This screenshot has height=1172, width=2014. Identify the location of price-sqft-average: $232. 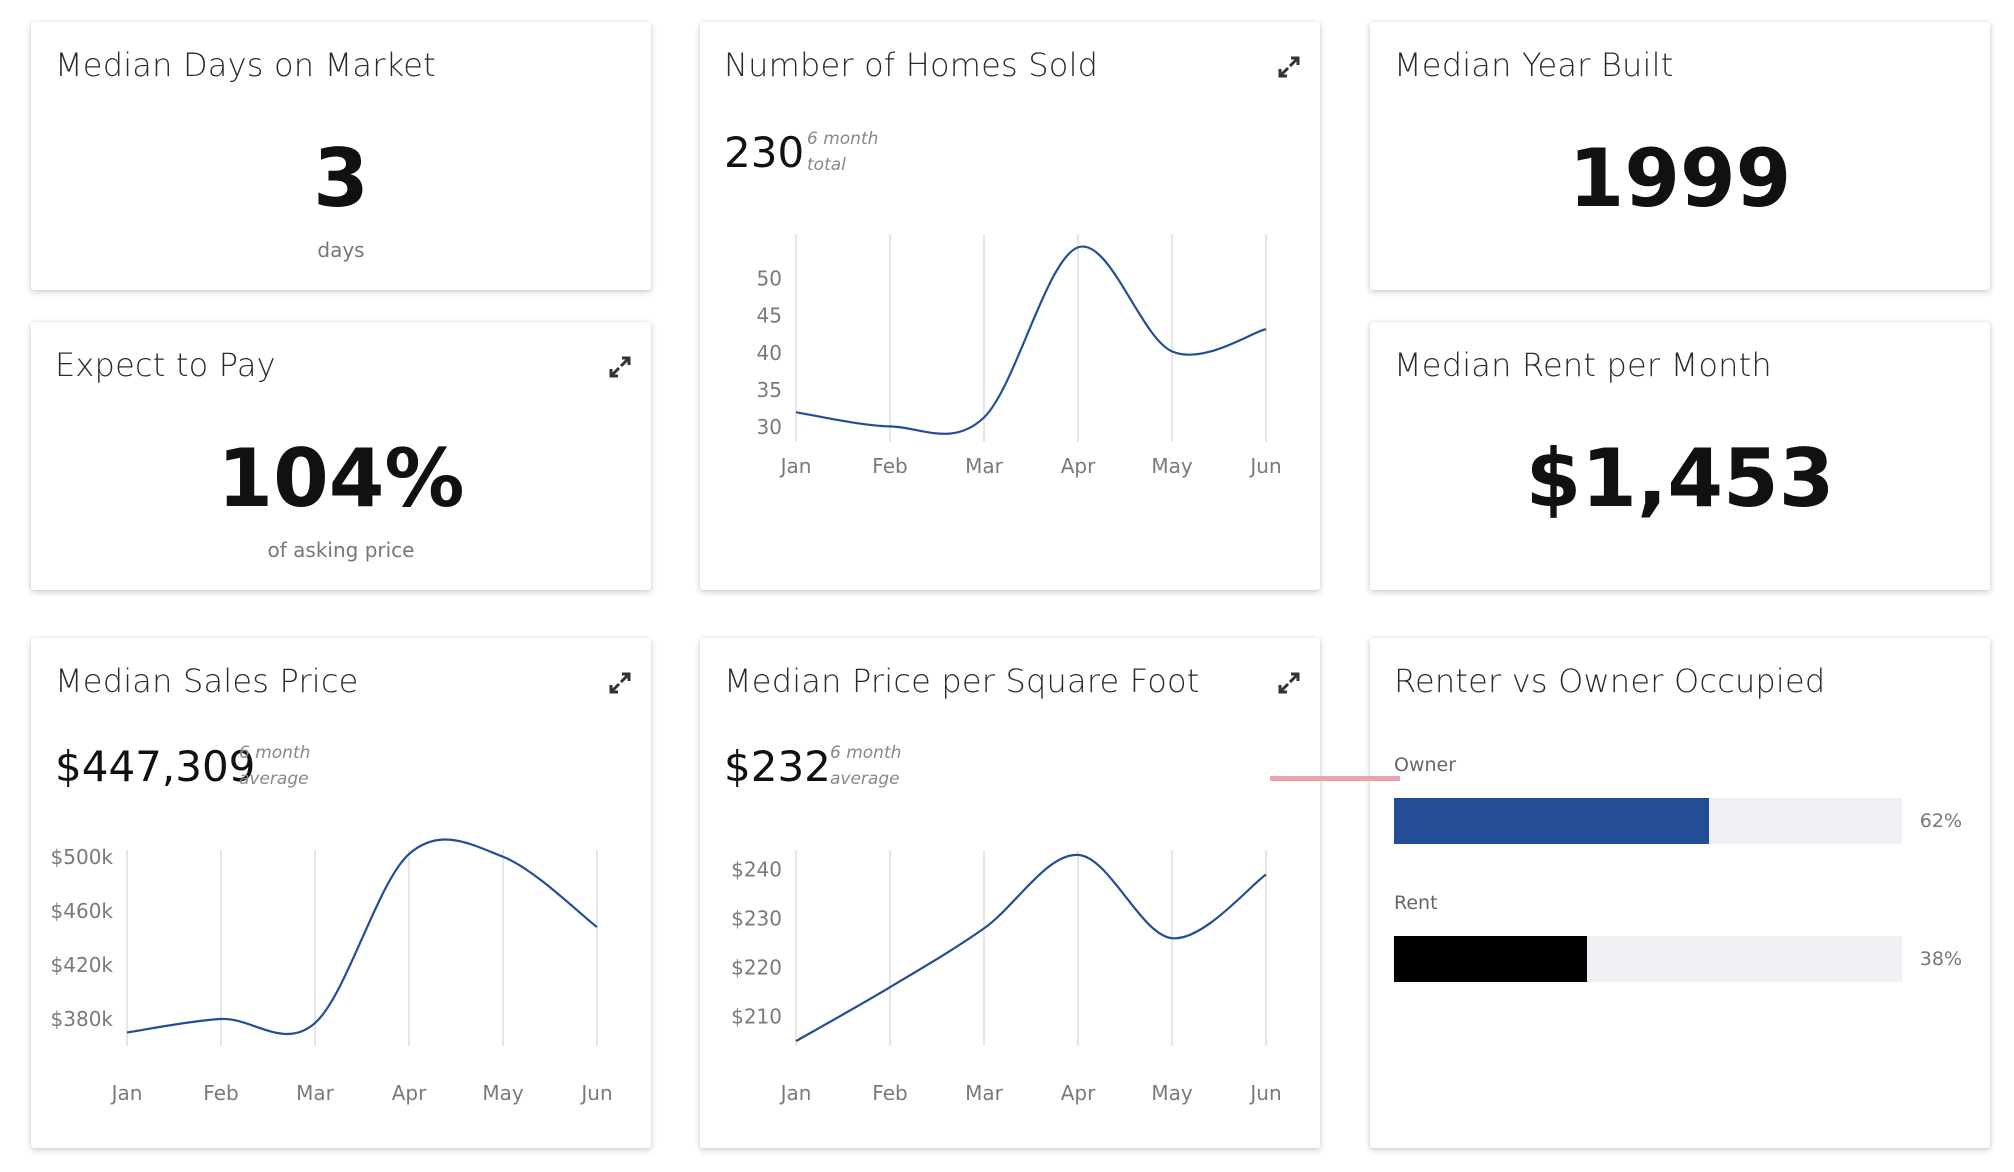
(777, 766).